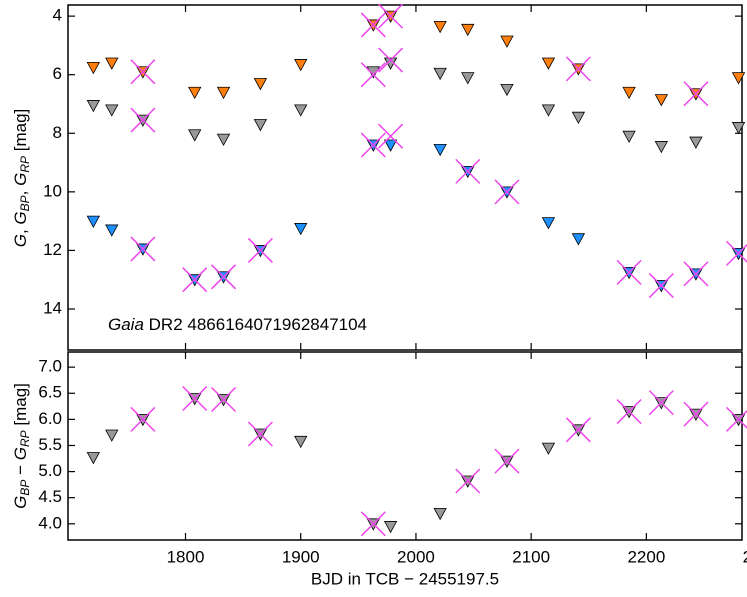  Describe the element at coordinates (52, 190) in the screenshot. I see `y-tick-label: 10` at that location.